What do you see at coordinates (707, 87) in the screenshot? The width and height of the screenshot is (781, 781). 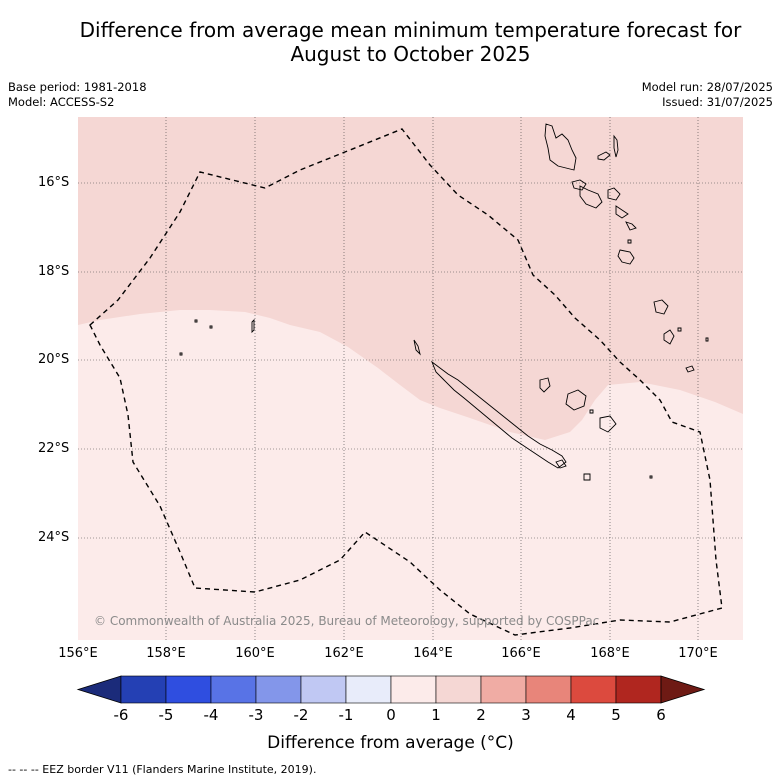 I see `model-run: Model run: 28/07/2025` at bounding box center [707, 87].